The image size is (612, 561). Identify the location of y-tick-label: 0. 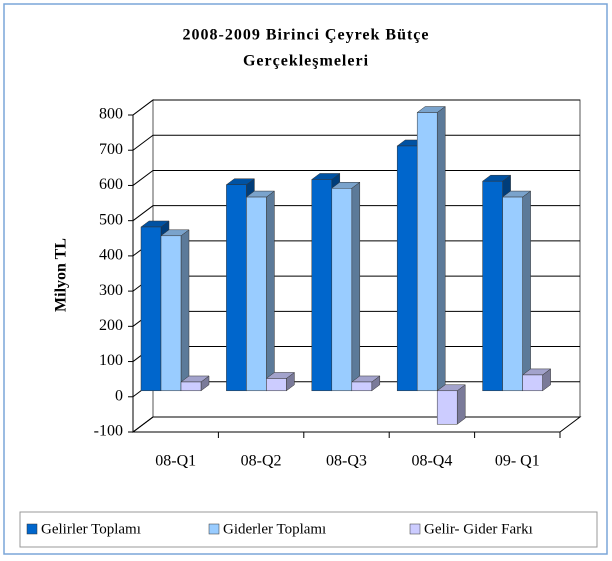
(119, 395).